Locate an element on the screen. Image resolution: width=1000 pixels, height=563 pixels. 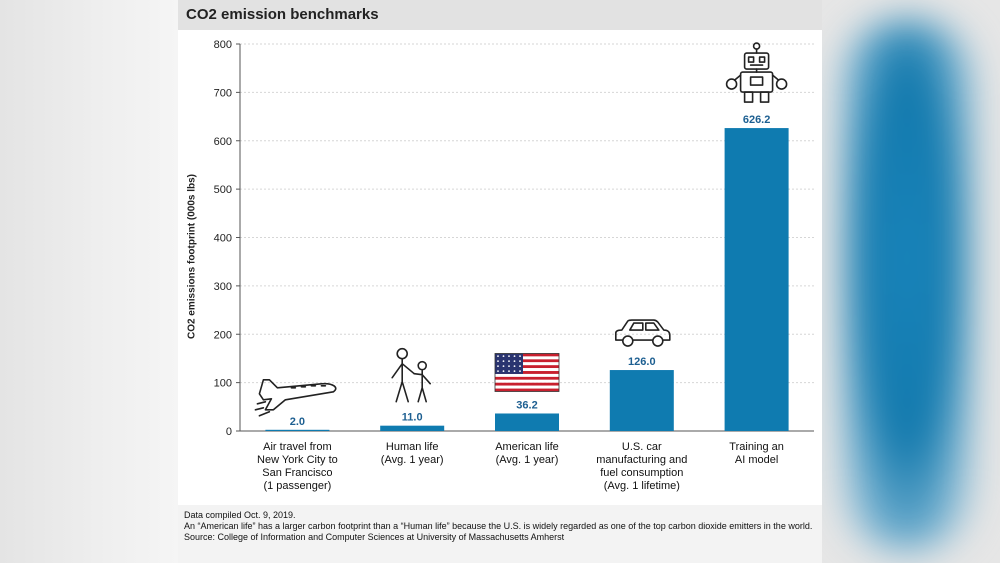
us-flag-icon is located at coordinates (527, 372).